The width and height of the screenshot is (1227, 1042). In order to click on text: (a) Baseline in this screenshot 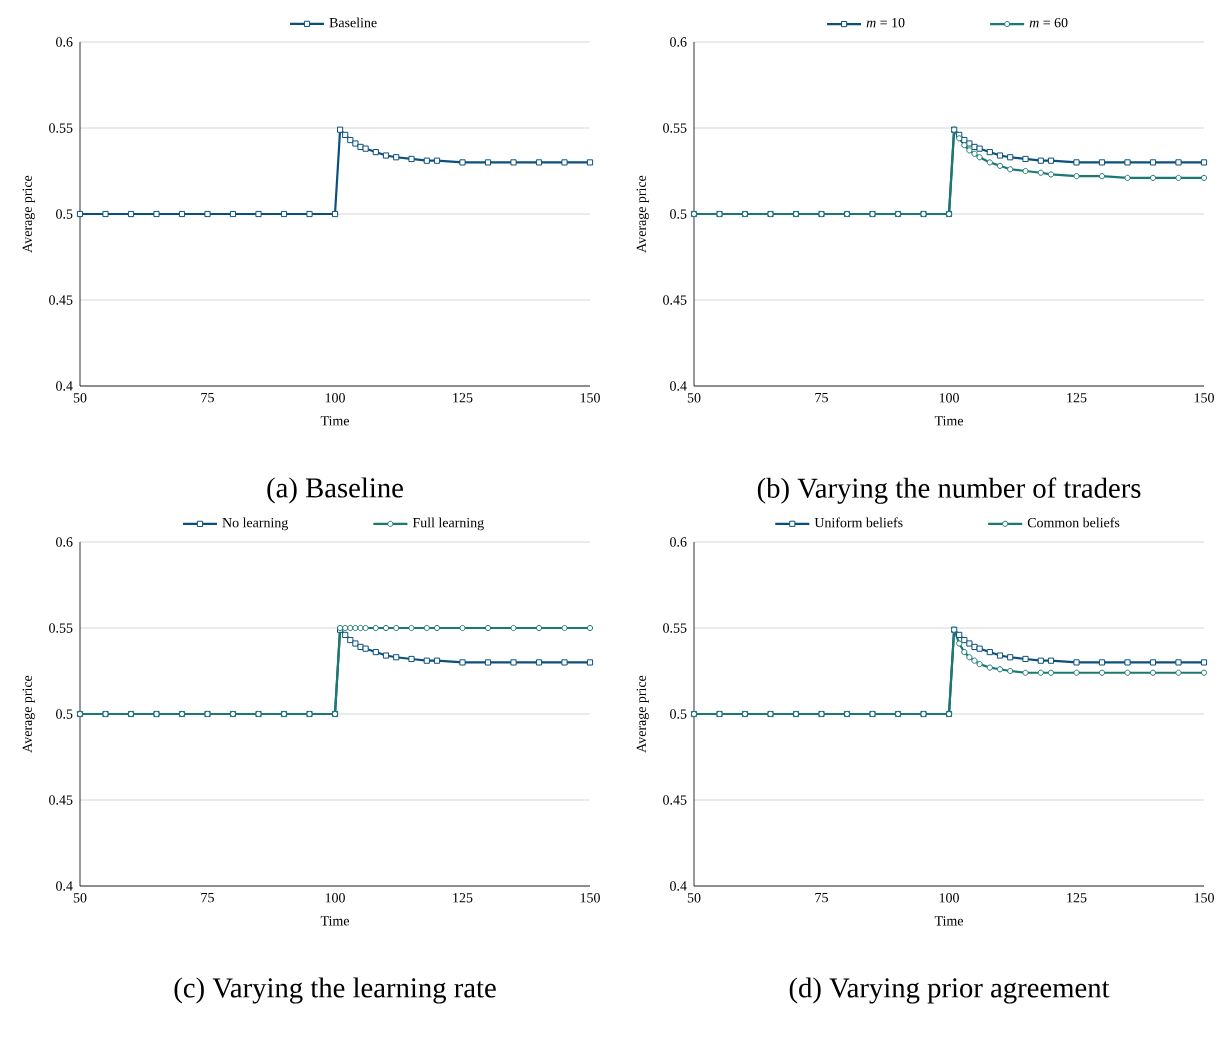, I will do `click(335, 490)`.